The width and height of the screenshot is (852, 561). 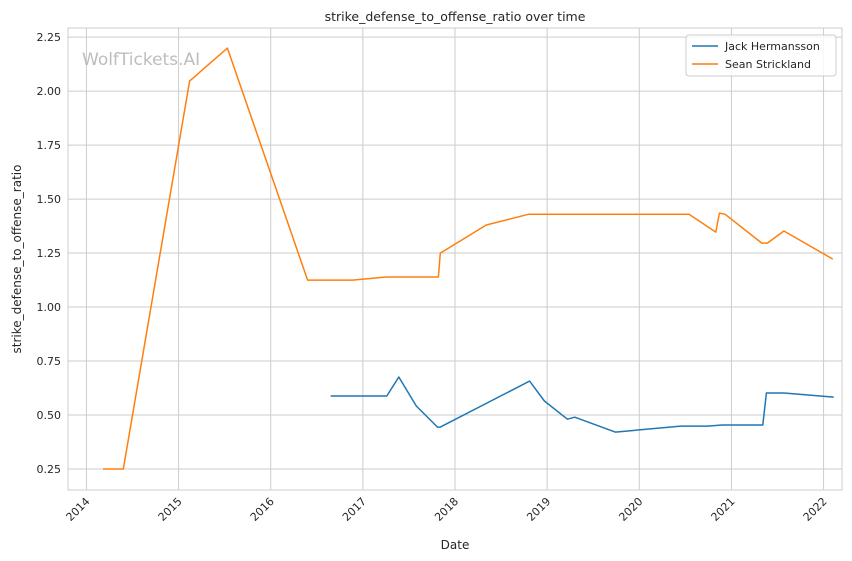 I want to click on y-tick-label: 0.75, so click(x=49, y=361).